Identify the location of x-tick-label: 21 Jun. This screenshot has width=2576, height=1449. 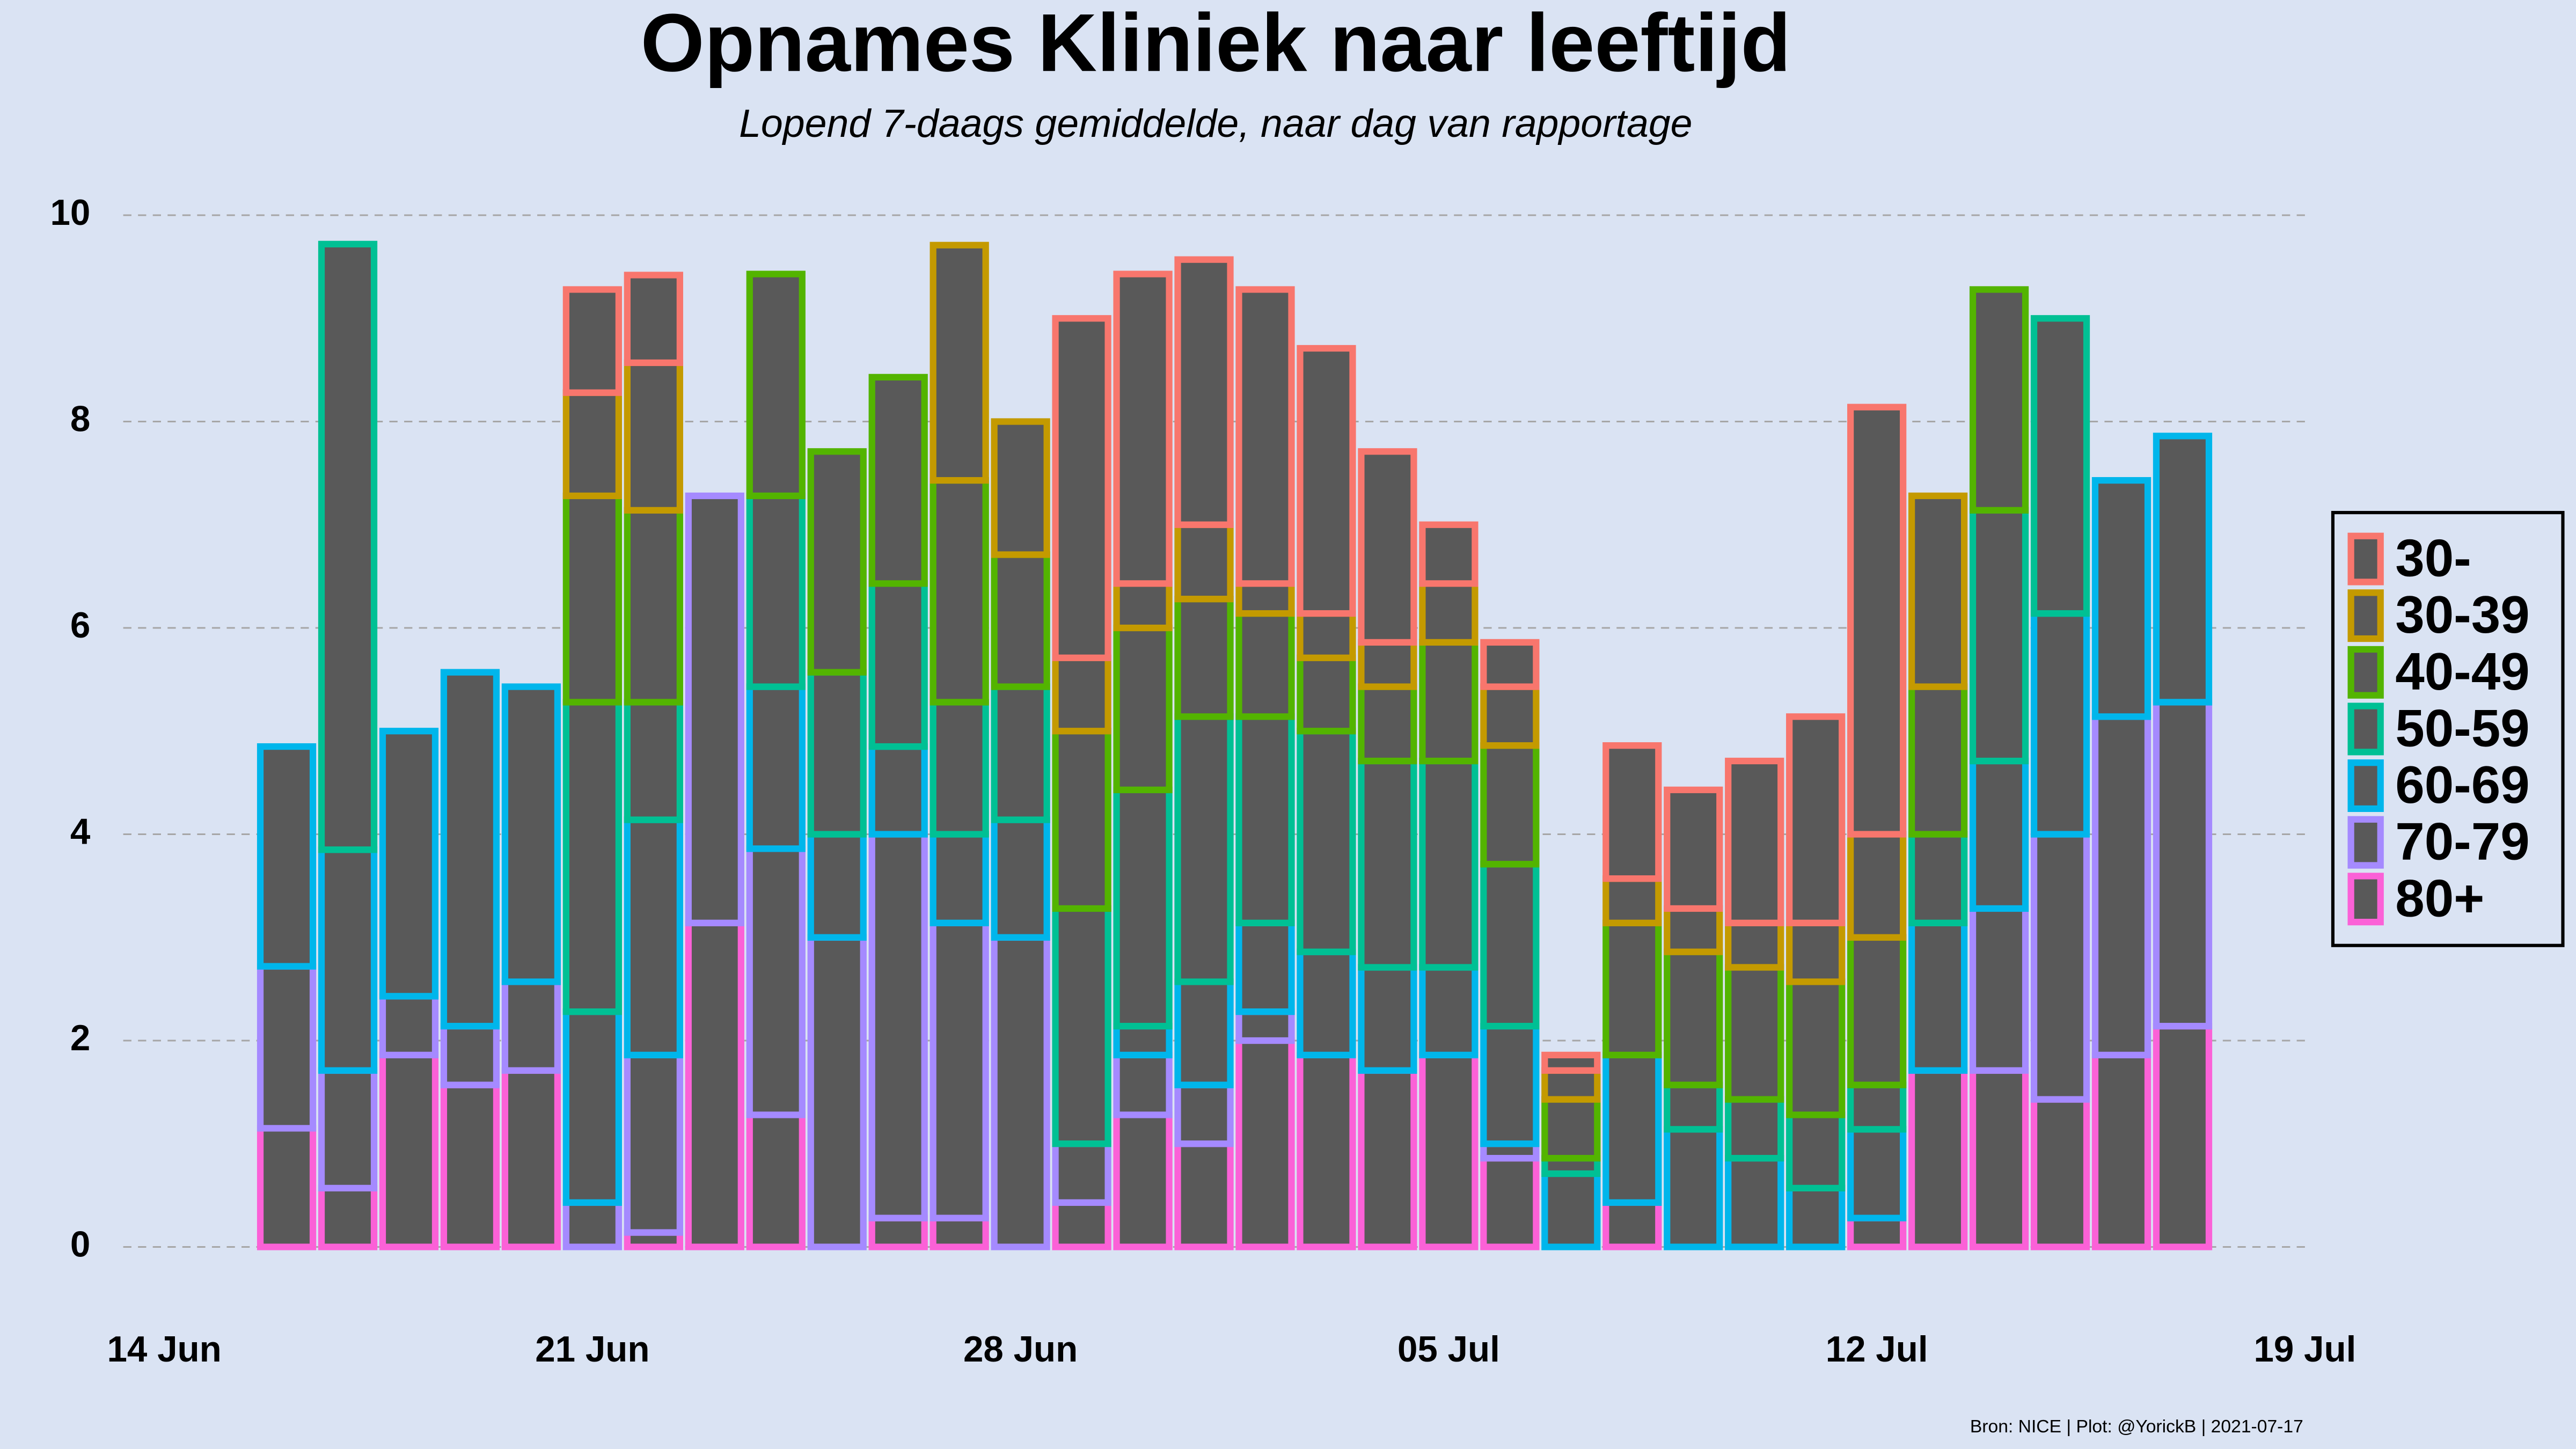
(592, 1349).